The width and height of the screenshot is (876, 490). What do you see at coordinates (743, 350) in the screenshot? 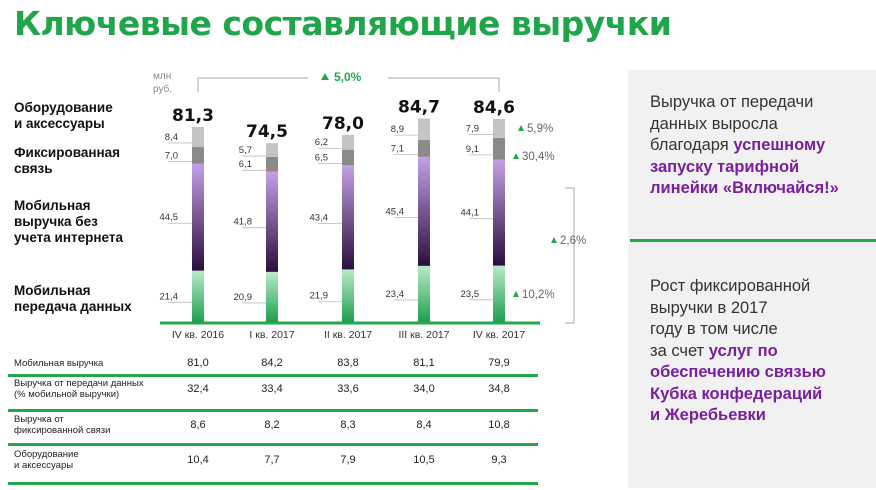
I see `panel-highlight: услуг по` at bounding box center [743, 350].